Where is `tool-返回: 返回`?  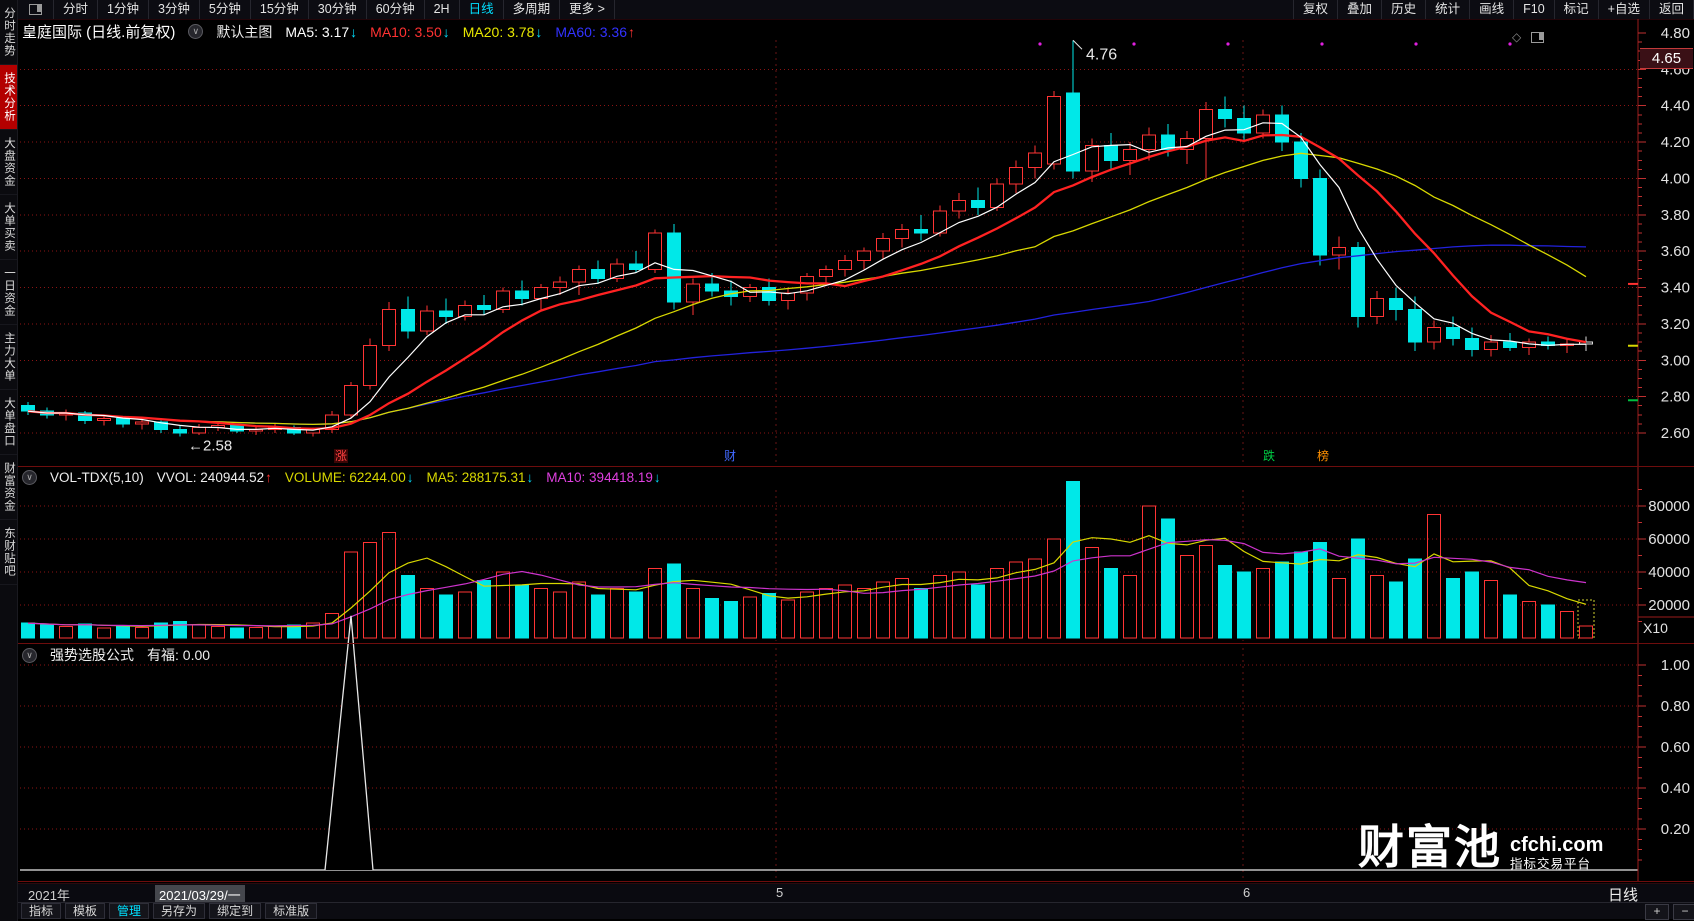 tool-返回: 返回 is located at coordinates (1671, 9).